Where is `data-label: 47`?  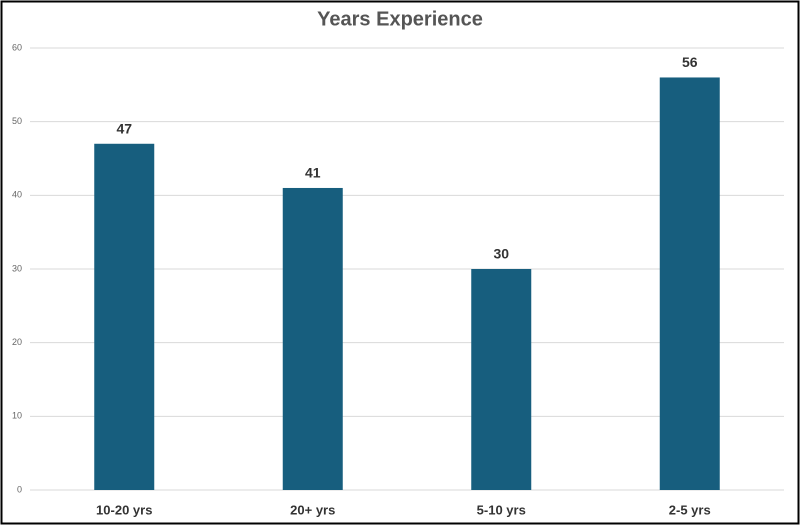
data-label: 47 is located at coordinates (124, 128).